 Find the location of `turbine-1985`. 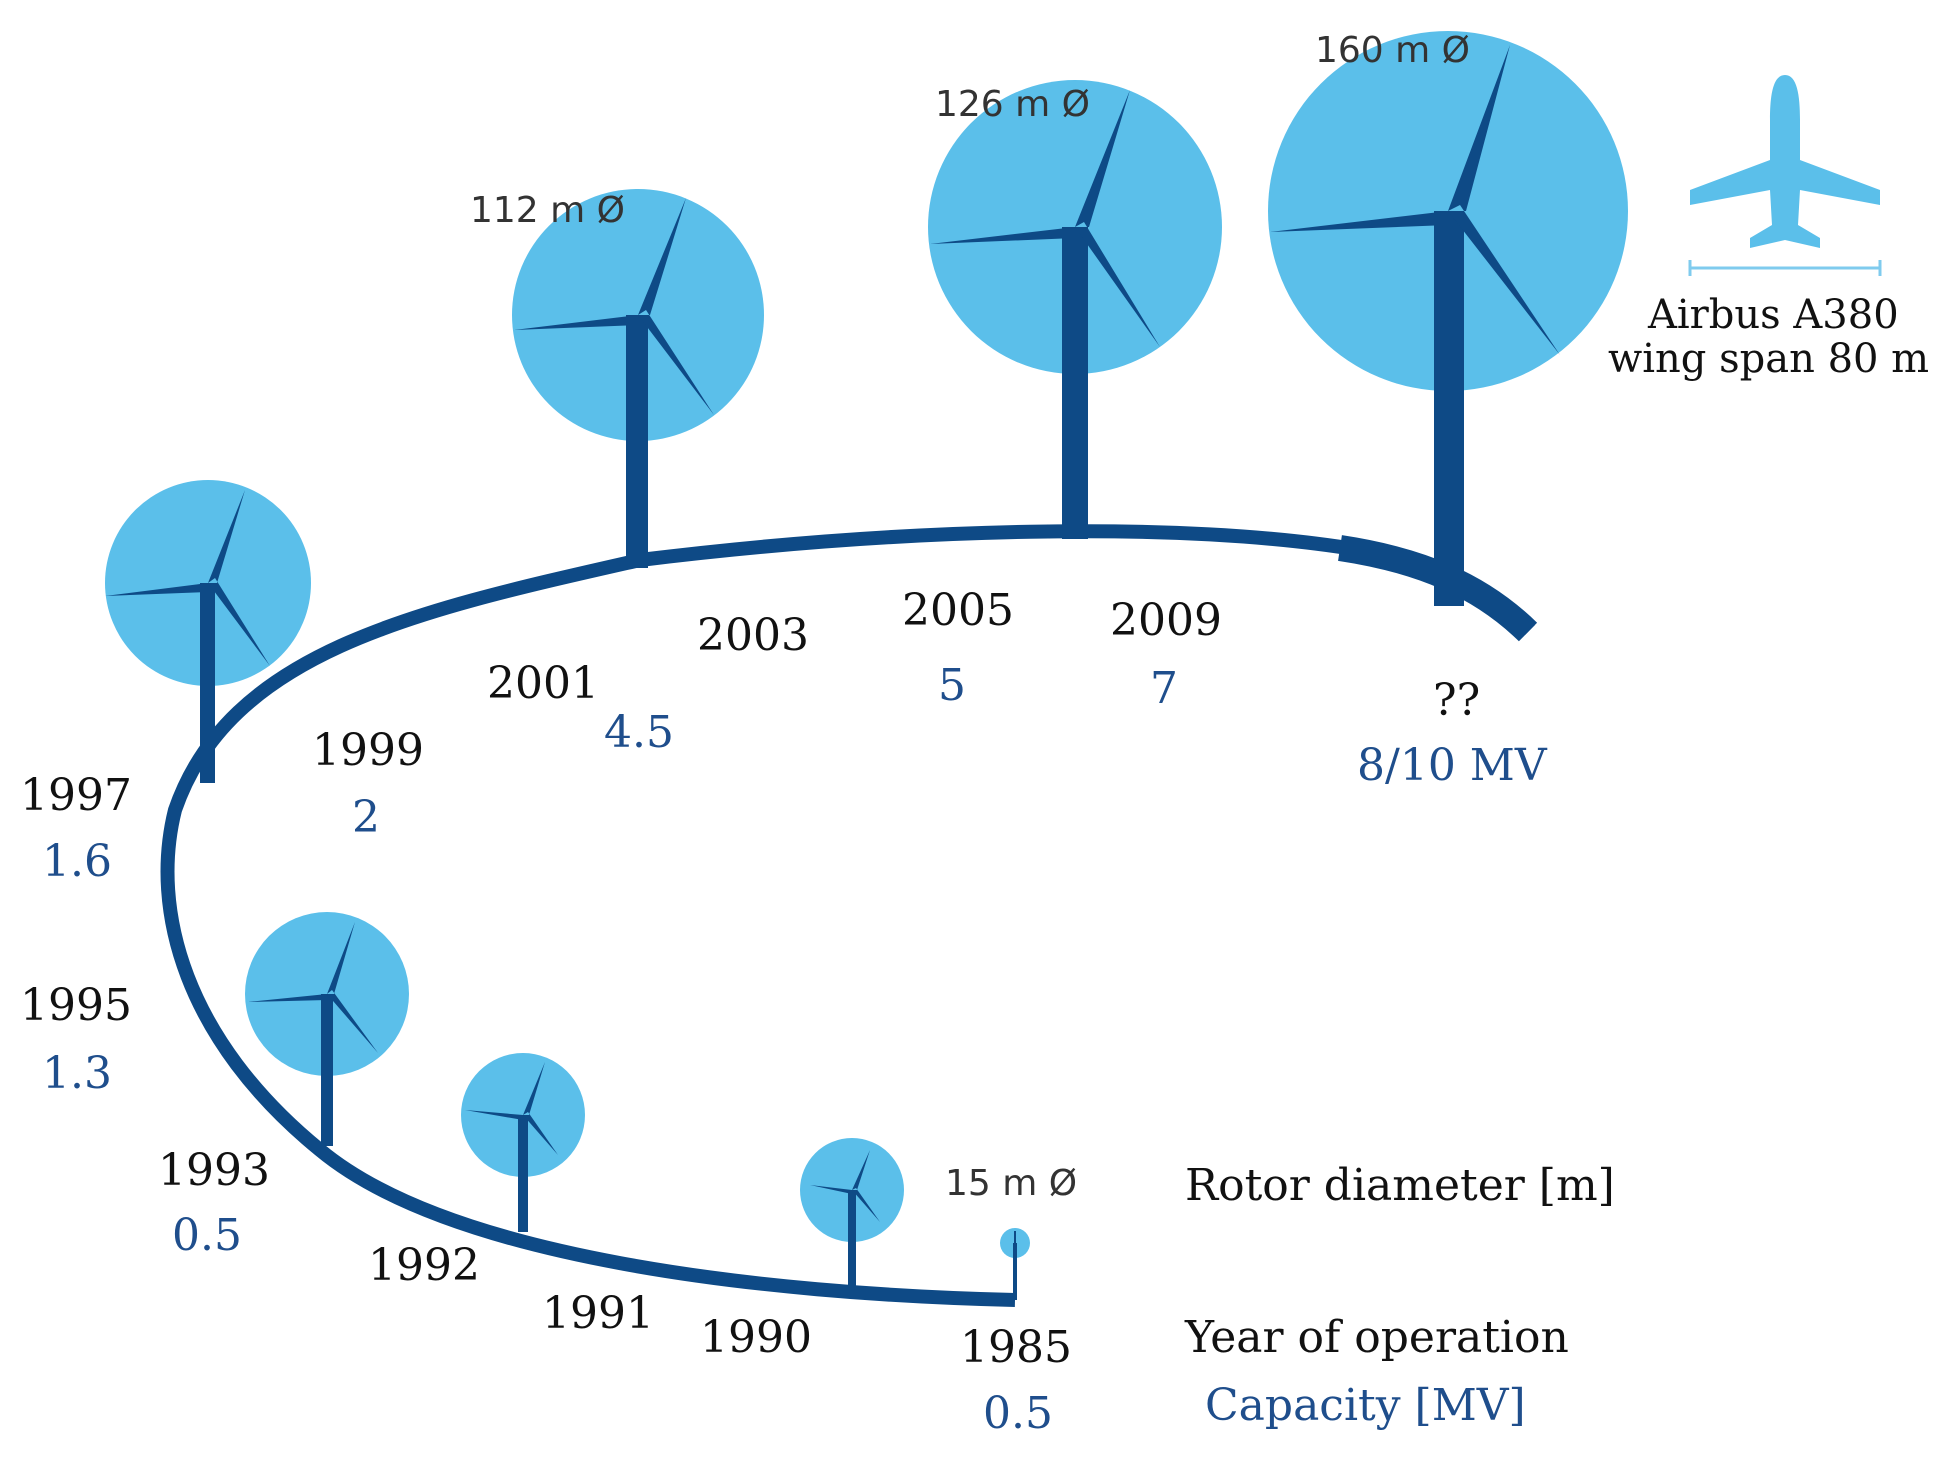

turbine-1985 is located at coordinates (1015, 1264).